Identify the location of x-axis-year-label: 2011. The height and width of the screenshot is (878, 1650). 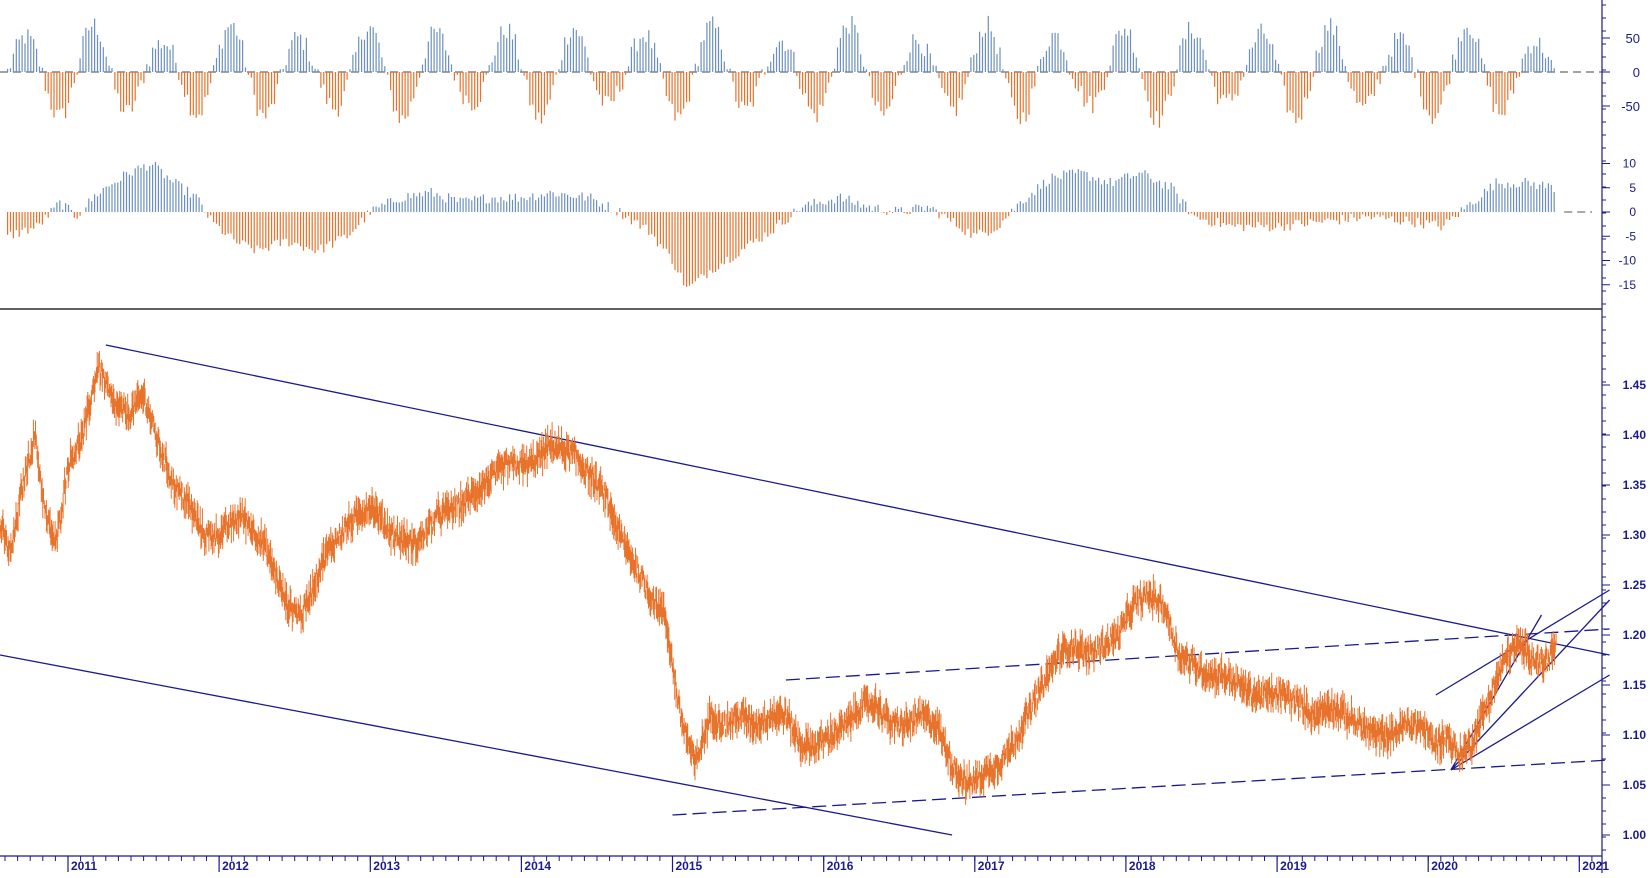
(84, 866).